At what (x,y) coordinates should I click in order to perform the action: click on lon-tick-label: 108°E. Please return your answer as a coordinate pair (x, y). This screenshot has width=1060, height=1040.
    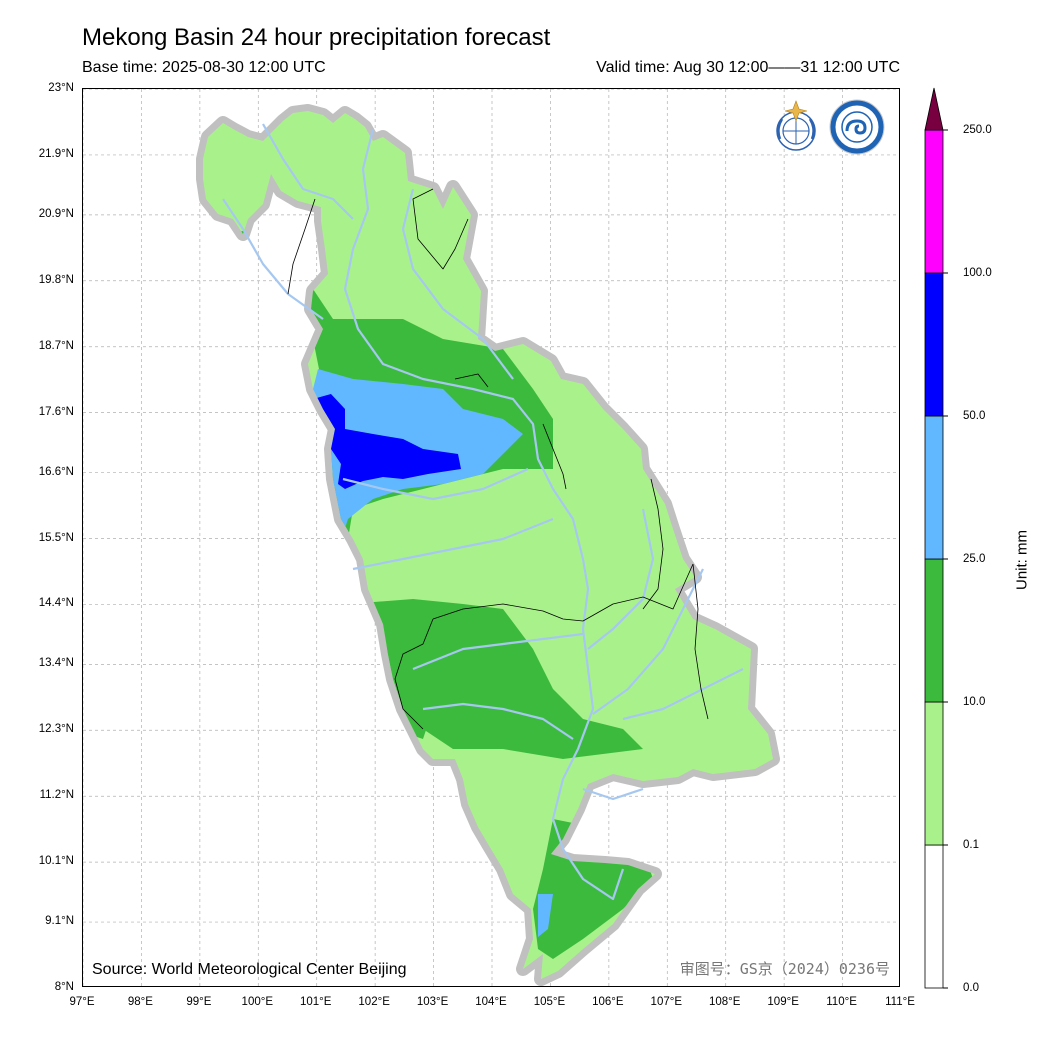
    Looking at the image, I should click on (724, 1002).